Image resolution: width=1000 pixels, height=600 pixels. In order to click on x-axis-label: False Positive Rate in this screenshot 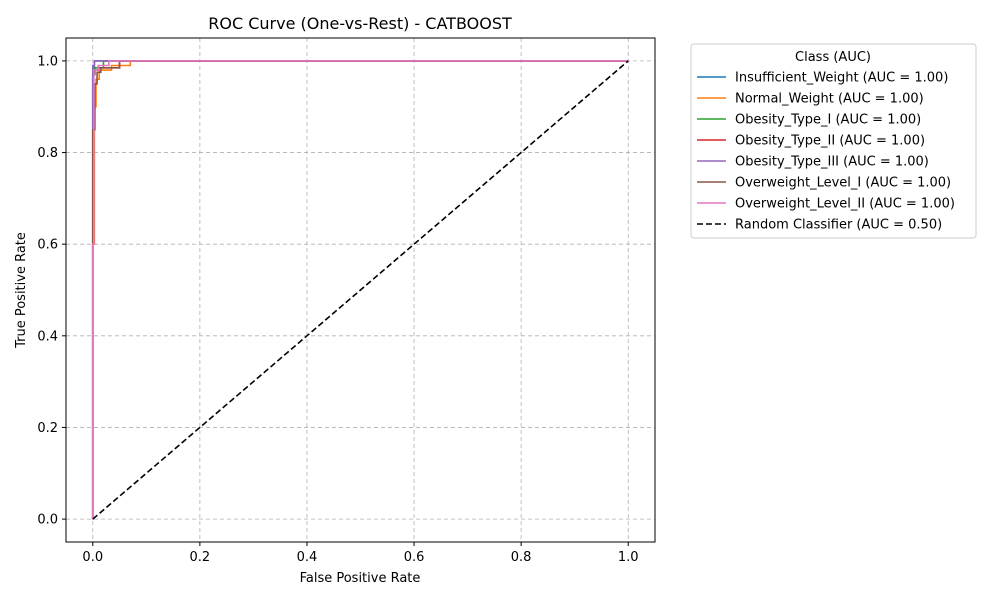, I will do `click(360, 578)`.